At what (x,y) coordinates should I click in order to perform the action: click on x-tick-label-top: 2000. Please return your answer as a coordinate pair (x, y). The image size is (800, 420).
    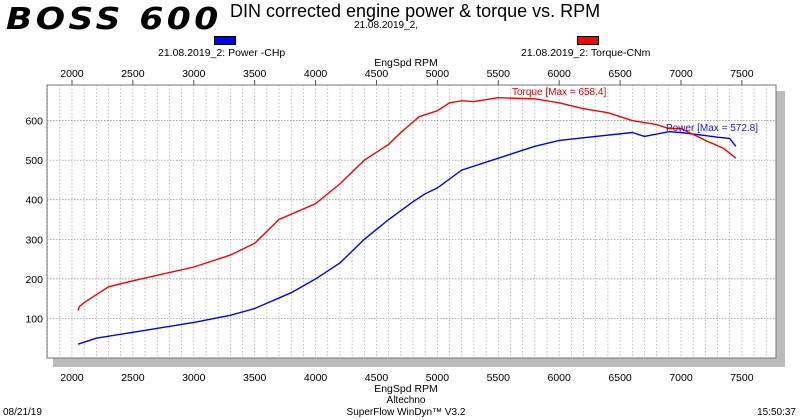
    Looking at the image, I should click on (72, 74).